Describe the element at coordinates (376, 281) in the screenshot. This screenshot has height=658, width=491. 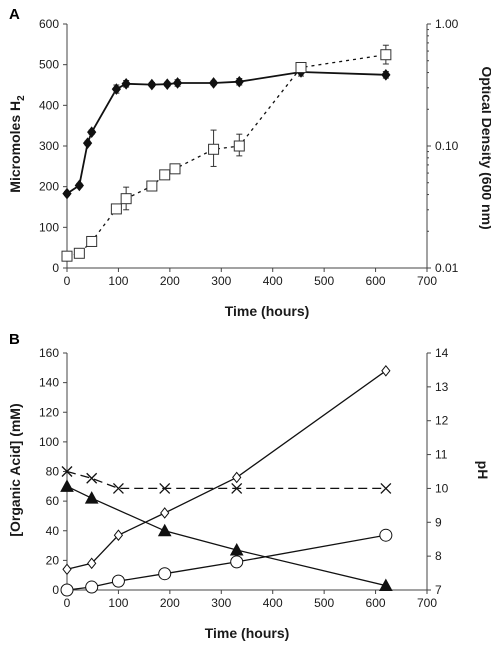
I see `panel-a-x-tick-label: 600` at that location.